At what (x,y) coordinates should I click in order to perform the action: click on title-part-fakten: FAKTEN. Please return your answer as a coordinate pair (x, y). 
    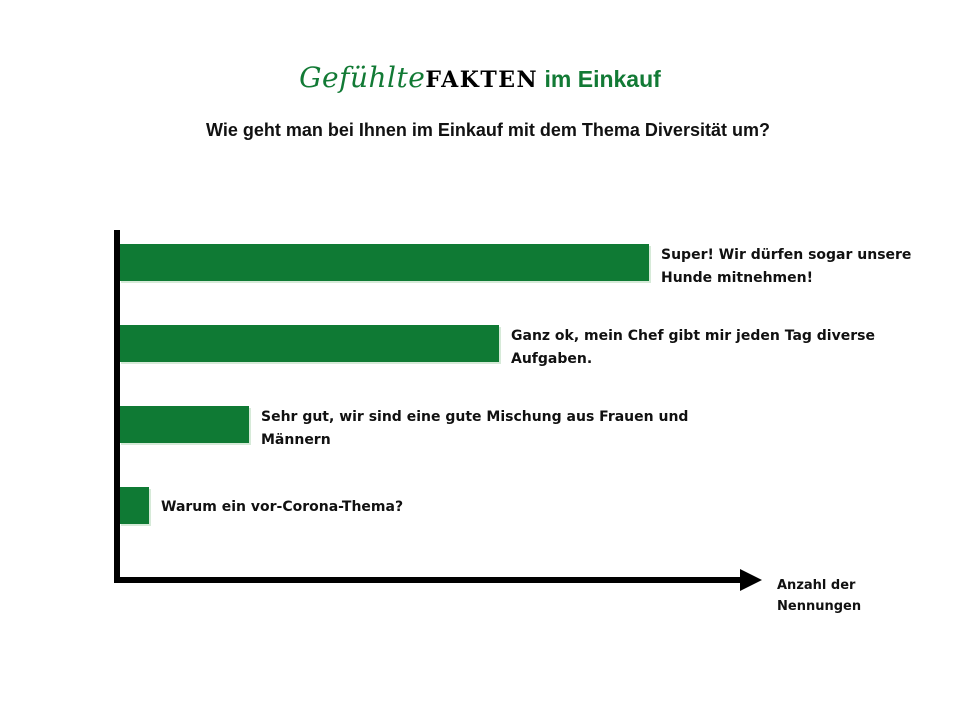
    Looking at the image, I should click on (482, 80).